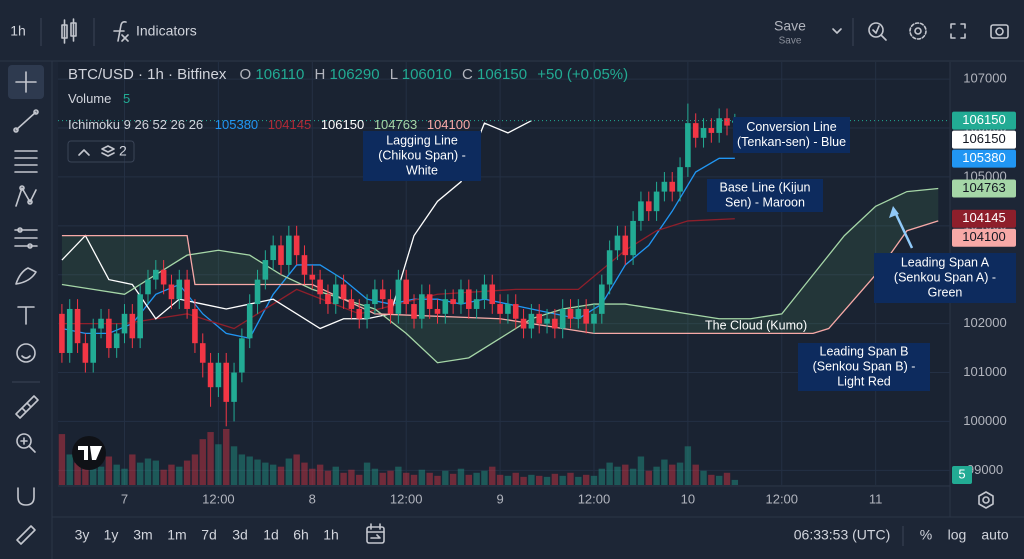 This screenshot has height=559, width=1024. What do you see at coordinates (108, 151) in the screenshot?
I see `layers-icon` at bounding box center [108, 151].